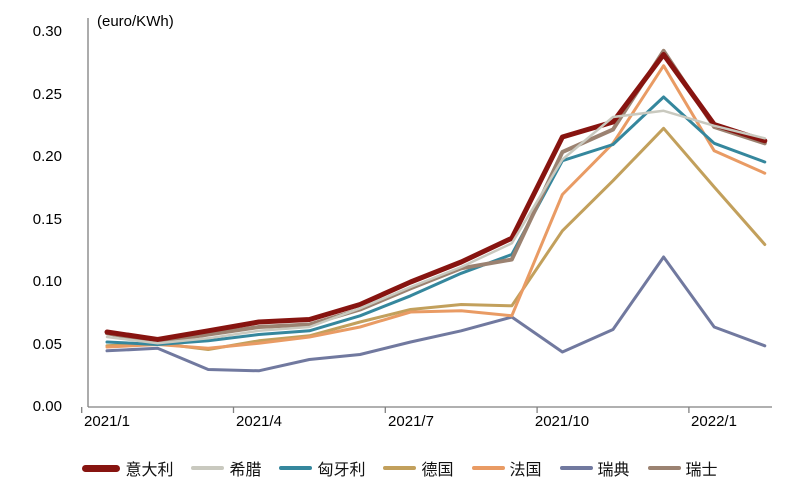  I want to click on y-axis-tick-label: 0.10, so click(47, 281).